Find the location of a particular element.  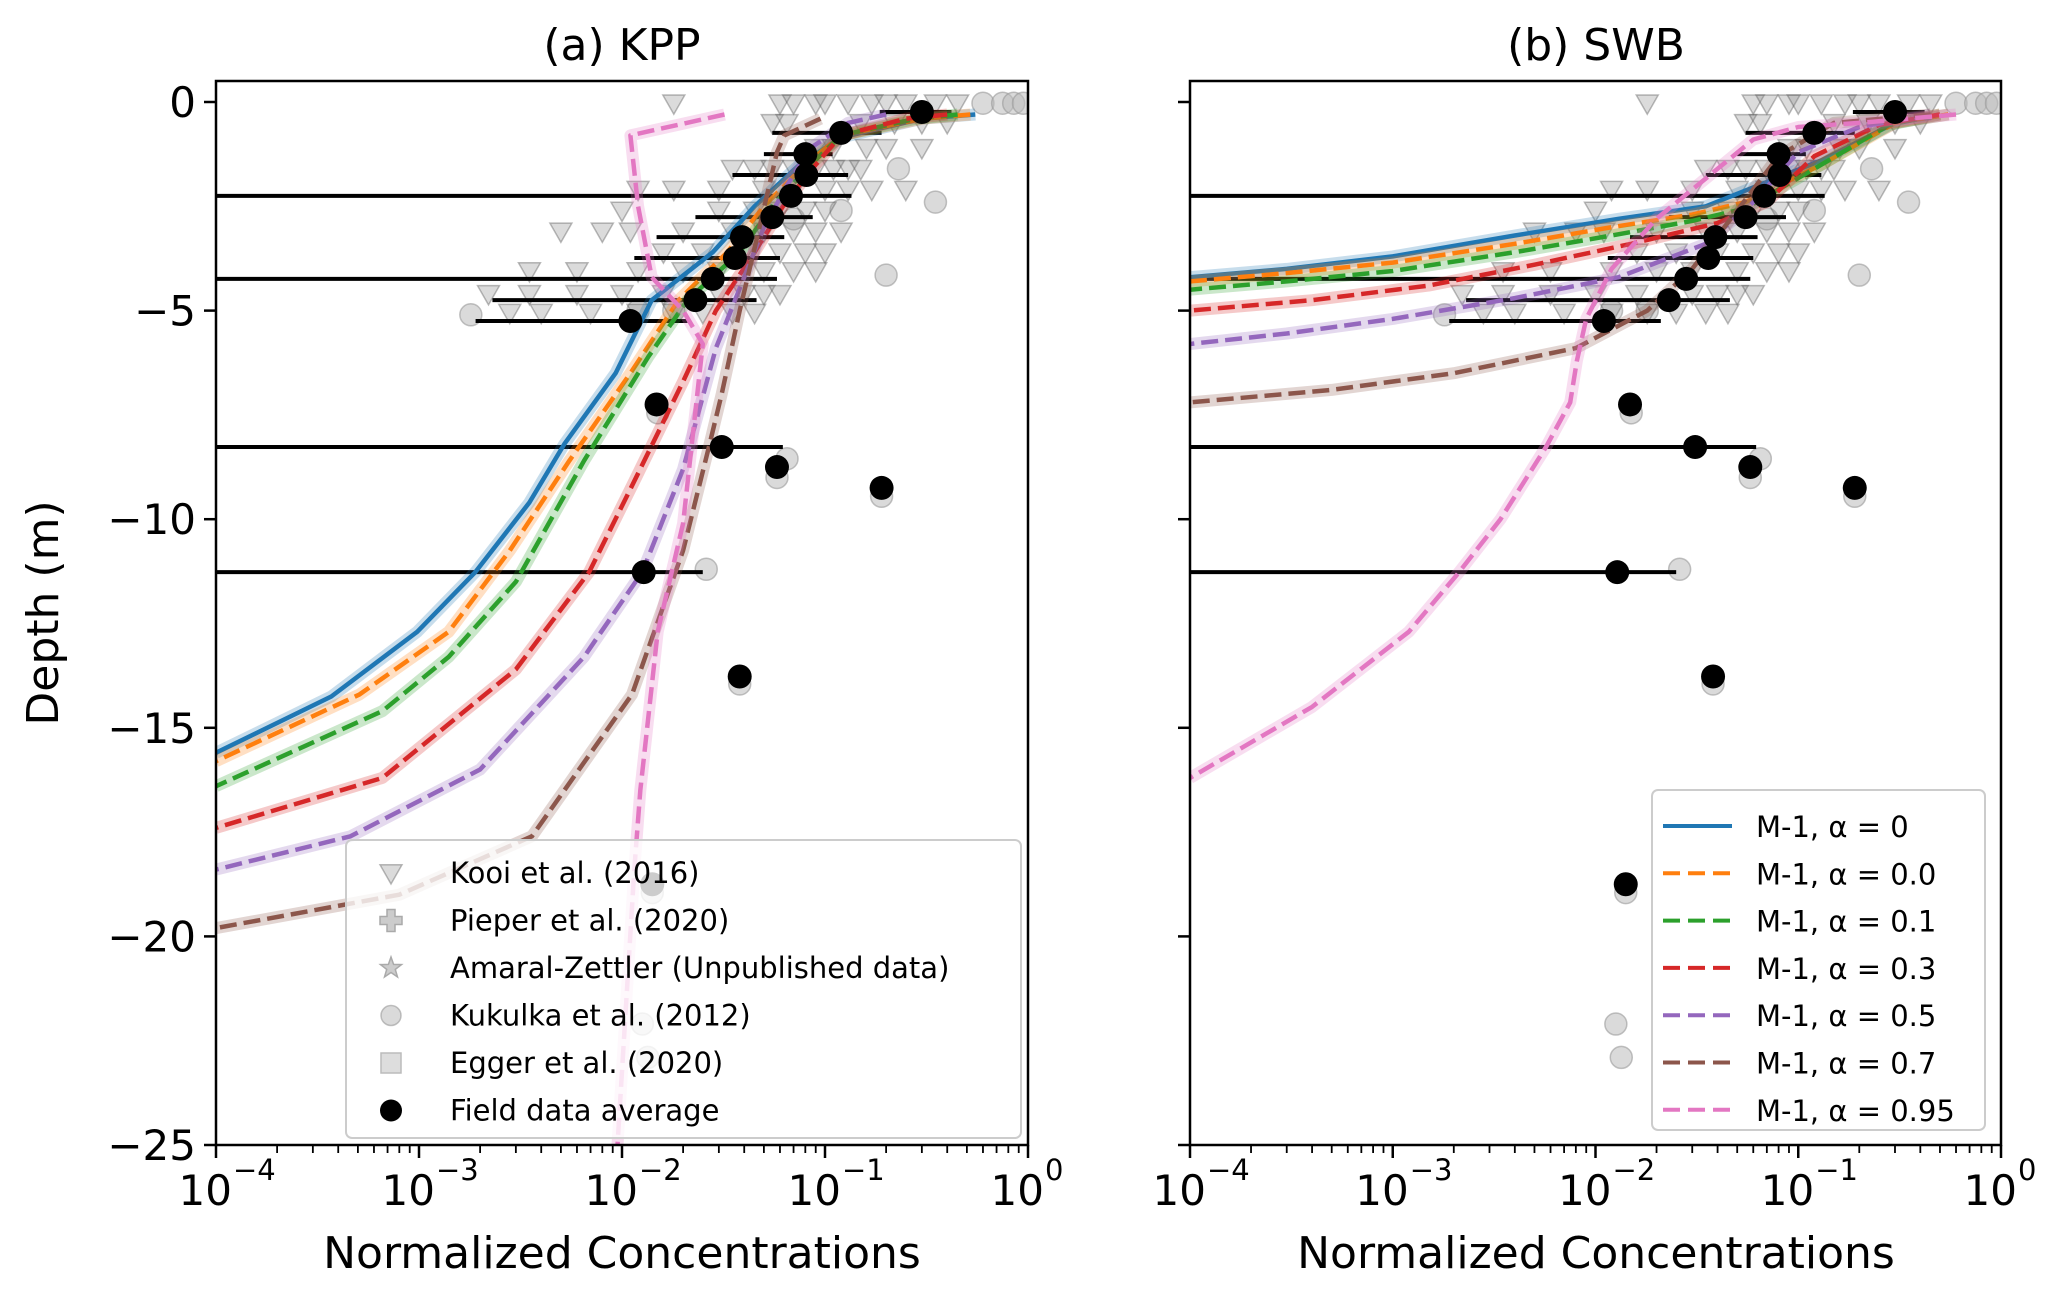

legend-item: M-1, α = 0.3 is located at coordinates (1799, 969).